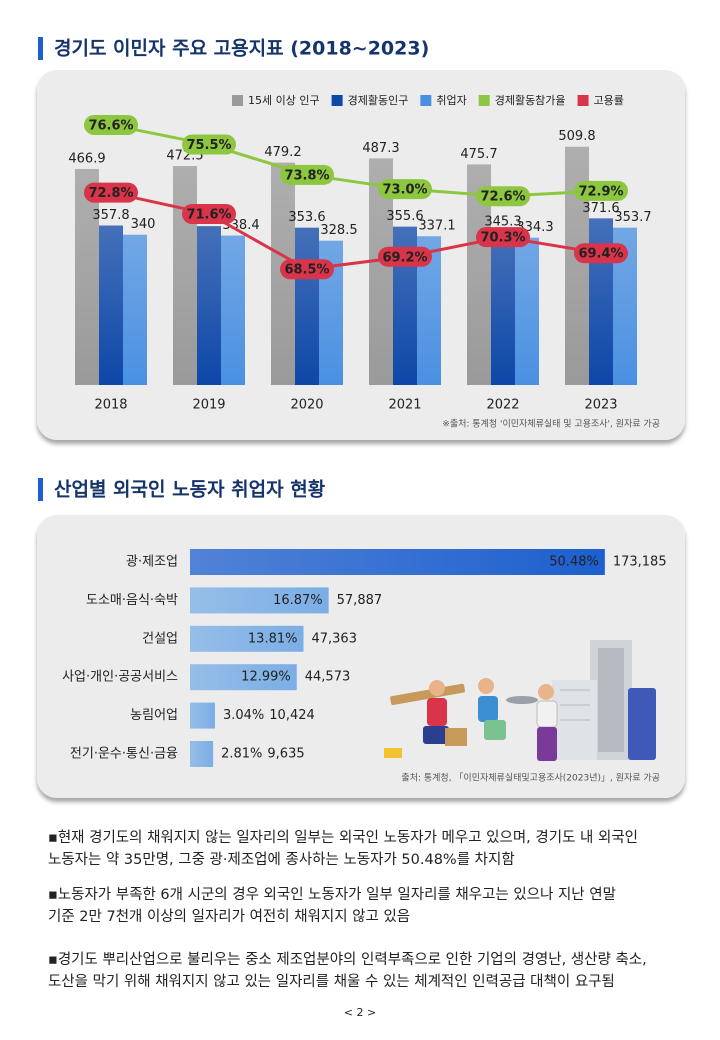 The height and width of the screenshot is (1040, 720). Describe the element at coordinates (273, 638) in the screenshot. I see `value-label: 13.81%` at that location.